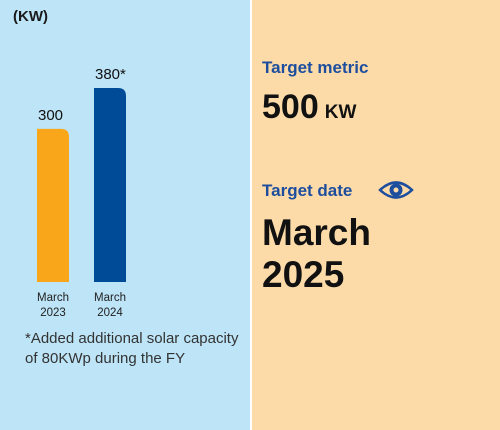 The width and height of the screenshot is (500, 430). I want to click on bar-chart: 300 March 2023 380* March 2024, so click(81, 192).